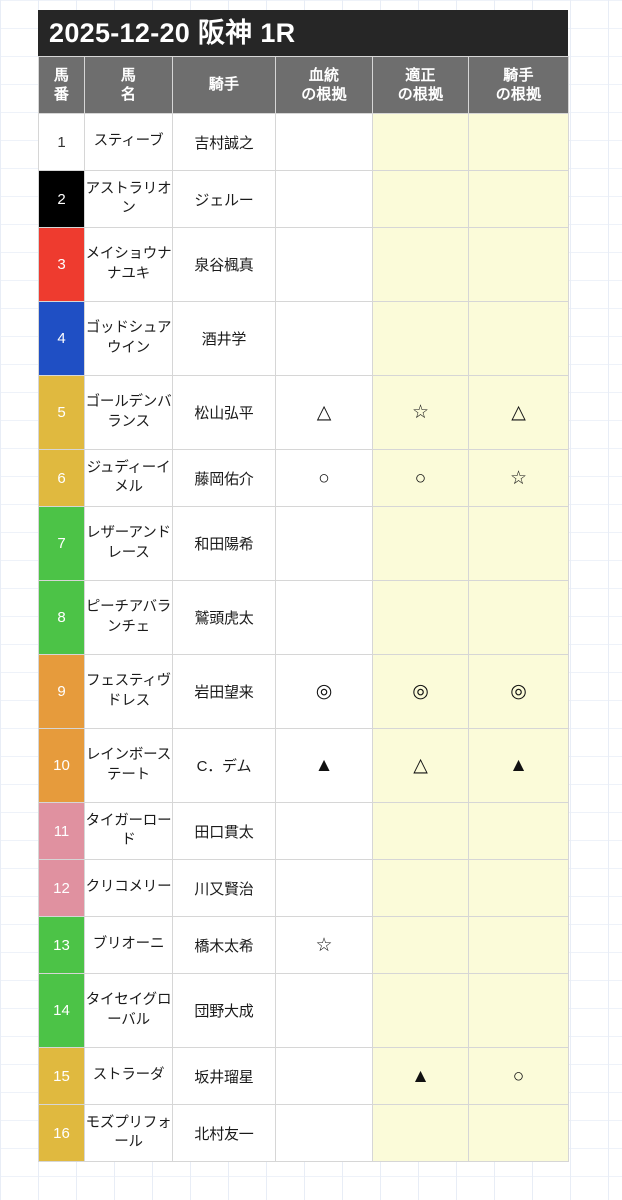  What do you see at coordinates (128, 1133) in the screenshot?
I see `horse-name-cell: モズプリフォール` at bounding box center [128, 1133].